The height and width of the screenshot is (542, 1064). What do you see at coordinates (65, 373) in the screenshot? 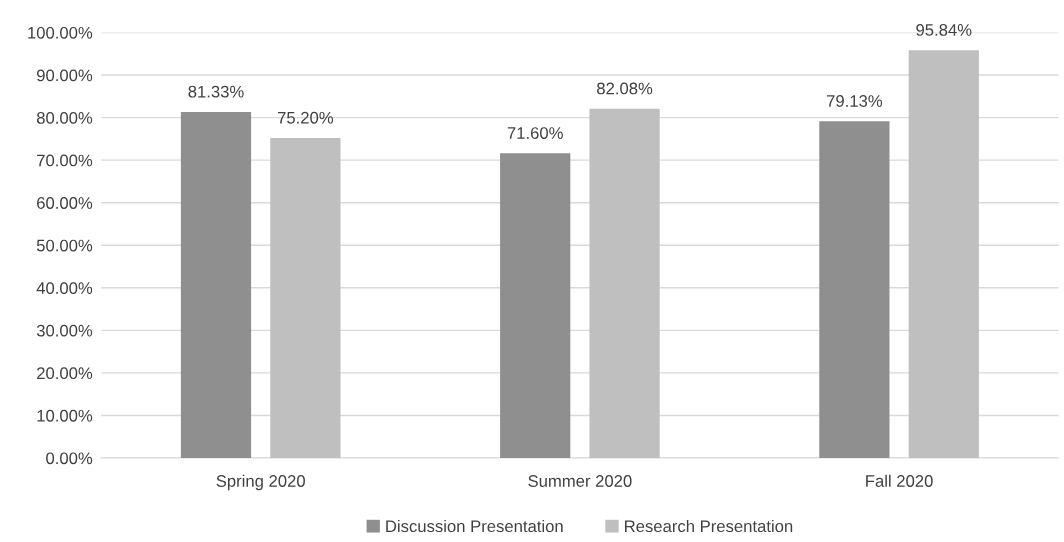
I see `y-tick-label: 20.00%` at bounding box center [65, 373].